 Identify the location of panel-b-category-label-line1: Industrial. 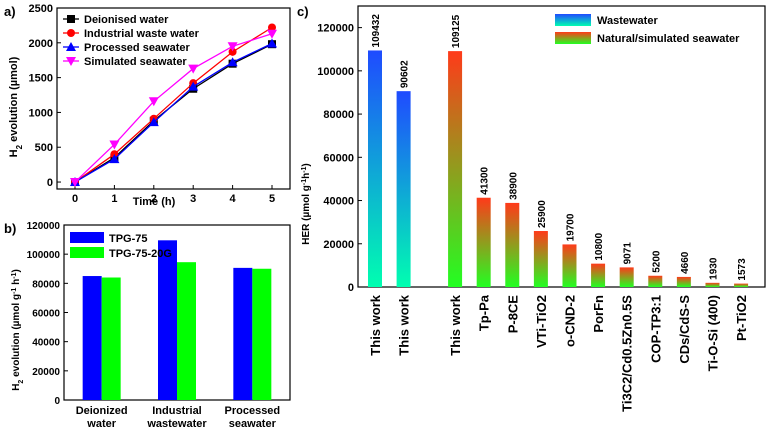
(177, 411).